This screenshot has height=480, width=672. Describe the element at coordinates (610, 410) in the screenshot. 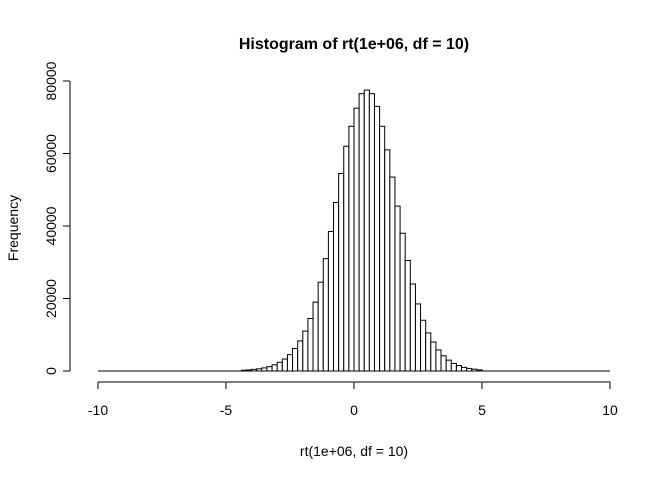

I see `x-tick-label: 10` at that location.